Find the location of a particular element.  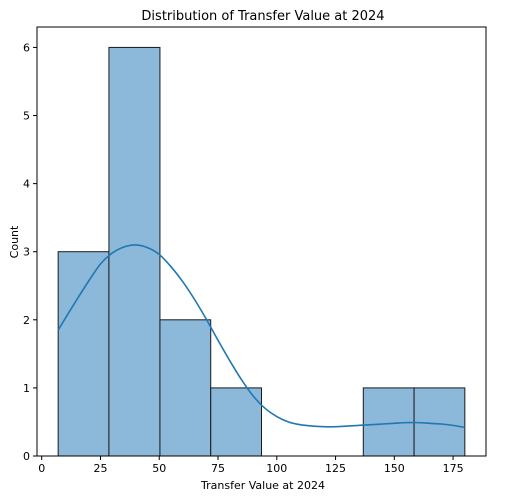

x-tick-label: 150 is located at coordinates (394, 468).